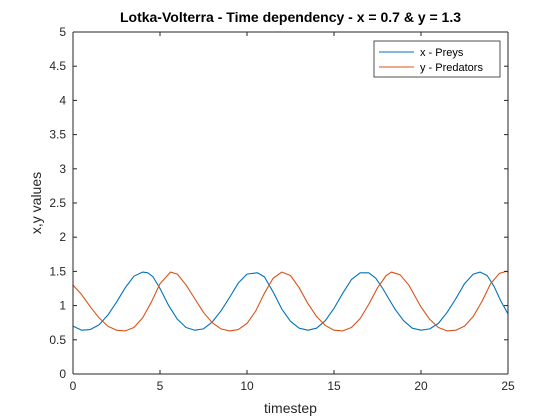 The width and height of the screenshot is (560, 420). What do you see at coordinates (290, 408) in the screenshot?
I see `x-axis-label: timestep` at bounding box center [290, 408].